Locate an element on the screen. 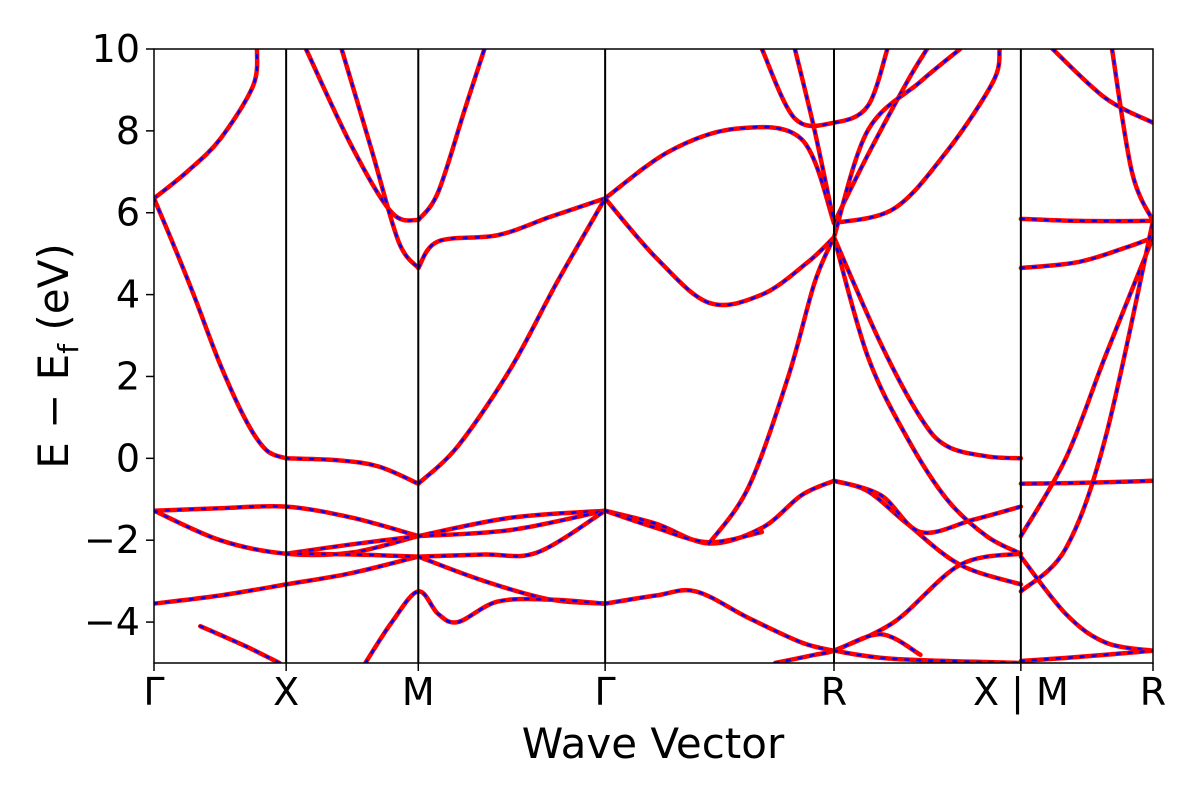  y-axis-title-main: E − E is located at coordinates (53, 411).